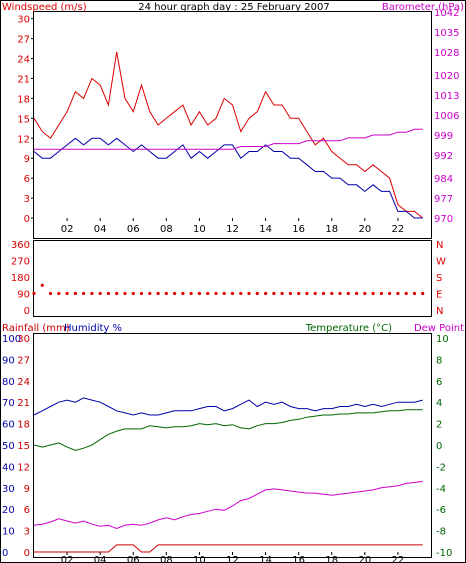 This screenshot has width=466, height=563. I want to click on y-left-tick-label: 27, so click(23, 40).